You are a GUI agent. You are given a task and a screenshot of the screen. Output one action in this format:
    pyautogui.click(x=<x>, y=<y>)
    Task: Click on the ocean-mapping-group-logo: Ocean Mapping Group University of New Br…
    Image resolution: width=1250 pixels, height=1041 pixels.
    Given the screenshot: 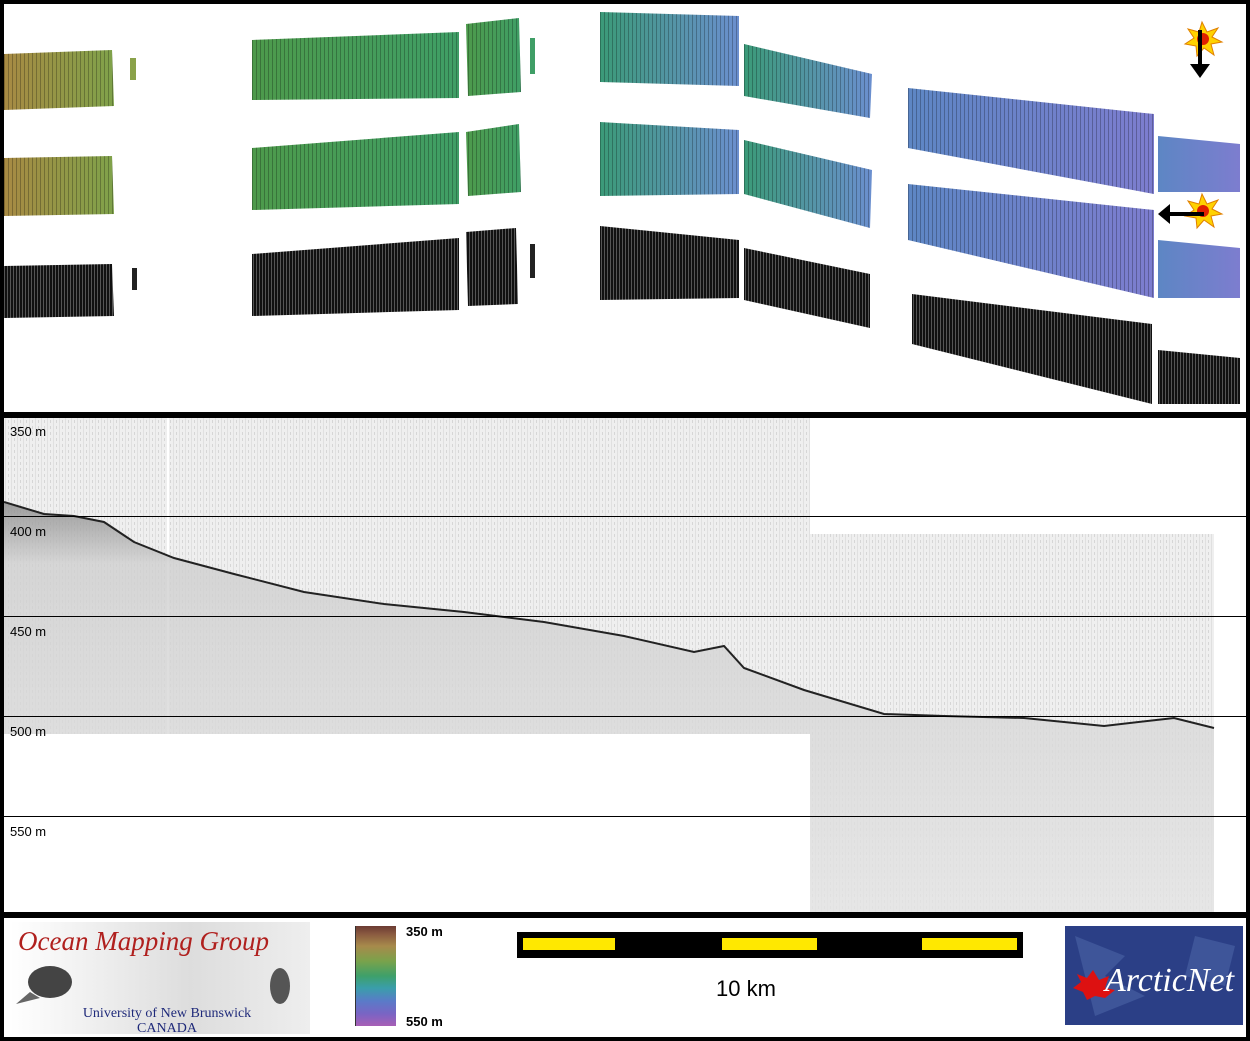 What is the action you would take?
    pyautogui.click(x=160, y=979)
    